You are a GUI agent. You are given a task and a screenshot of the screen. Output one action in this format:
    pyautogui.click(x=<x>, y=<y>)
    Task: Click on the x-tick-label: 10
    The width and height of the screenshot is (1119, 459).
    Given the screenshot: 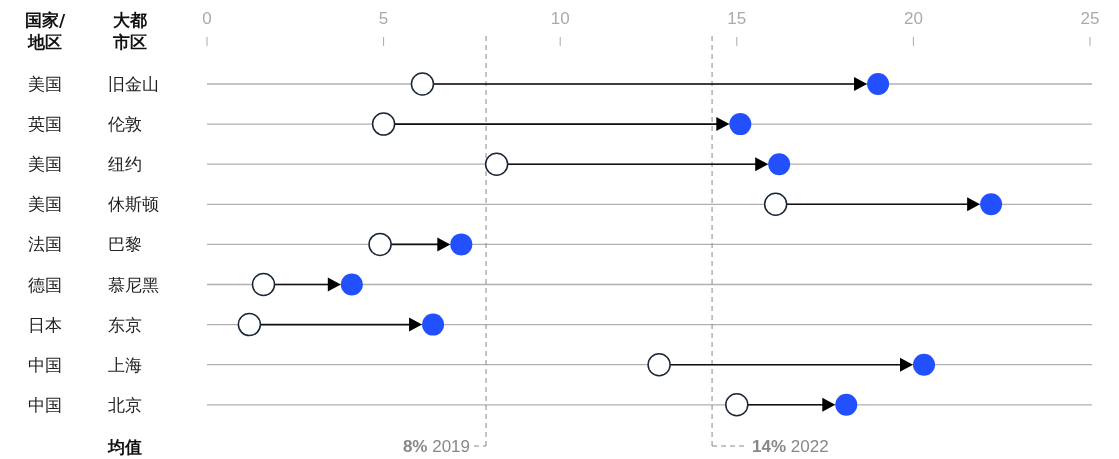 What is the action you would take?
    pyautogui.click(x=560, y=18)
    